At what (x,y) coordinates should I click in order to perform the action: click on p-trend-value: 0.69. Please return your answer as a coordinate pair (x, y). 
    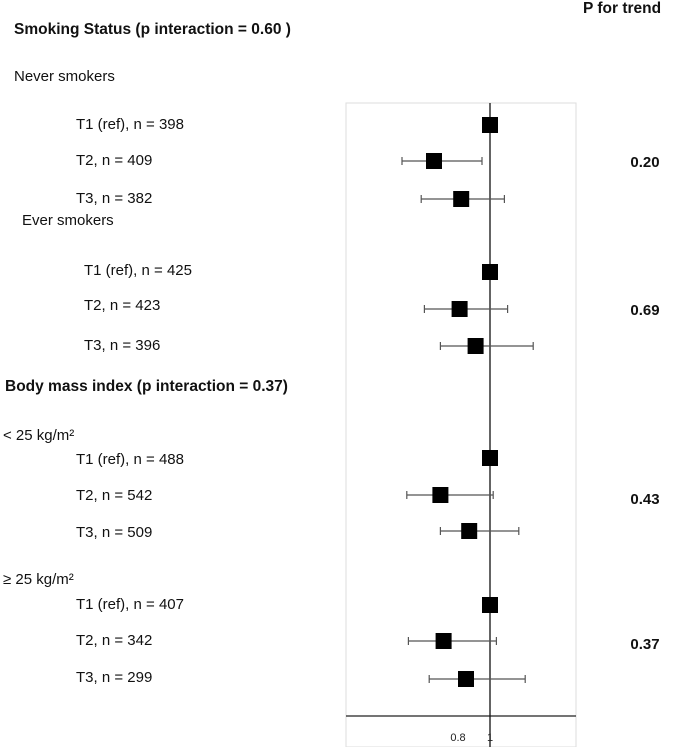
    Looking at the image, I should click on (645, 310).